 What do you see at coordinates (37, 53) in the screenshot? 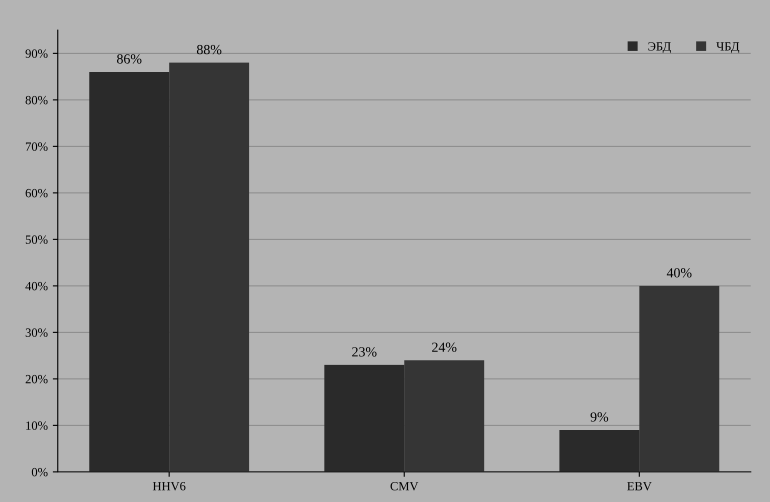
I see `y-tick-label: 90%` at bounding box center [37, 53].